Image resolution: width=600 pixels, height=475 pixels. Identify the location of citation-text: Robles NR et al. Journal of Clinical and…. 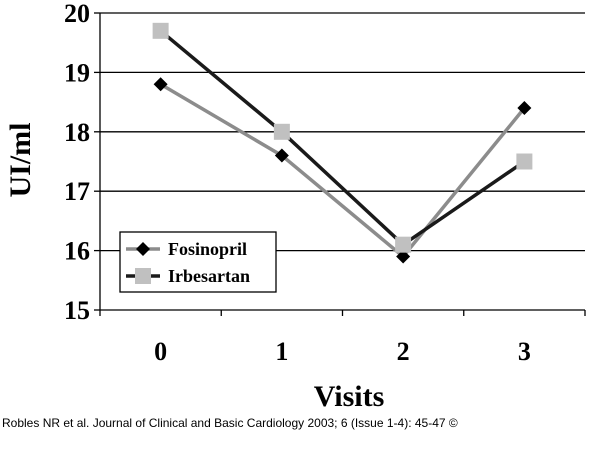
(230, 423).